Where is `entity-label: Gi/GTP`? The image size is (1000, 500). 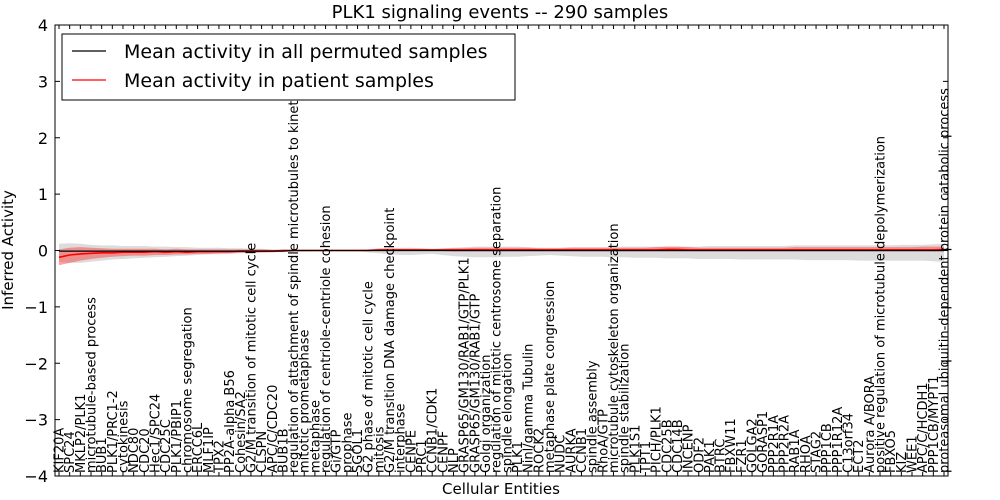 entity-label: Gi/GTP is located at coordinates (337, 451).